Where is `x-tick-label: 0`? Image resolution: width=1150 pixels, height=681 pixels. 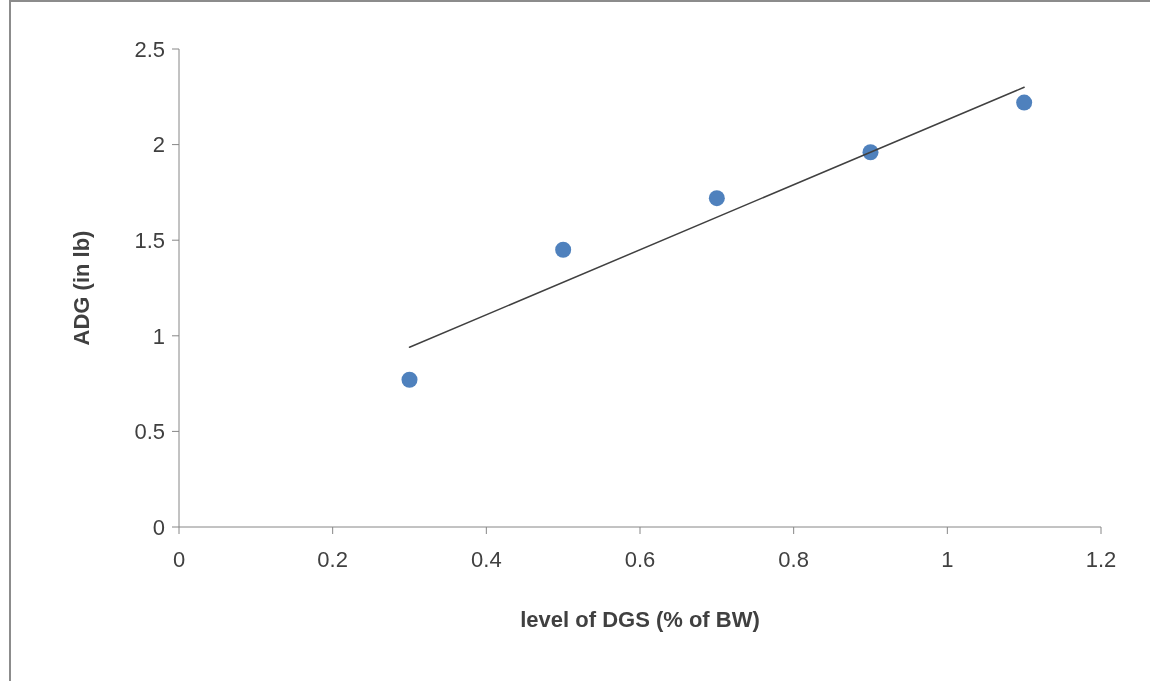
x-tick-label: 0 is located at coordinates (179, 559).